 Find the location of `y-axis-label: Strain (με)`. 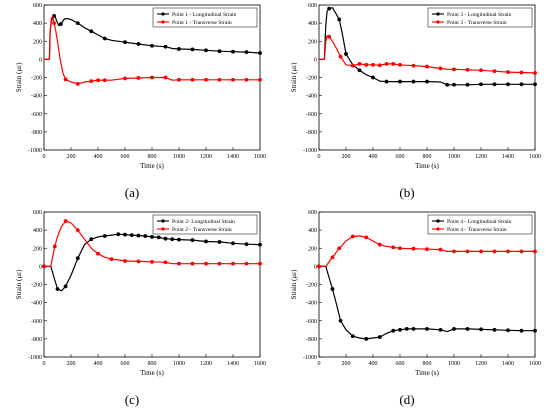

y-axis-label: Strain (με) is located at coordinates (19, 77).